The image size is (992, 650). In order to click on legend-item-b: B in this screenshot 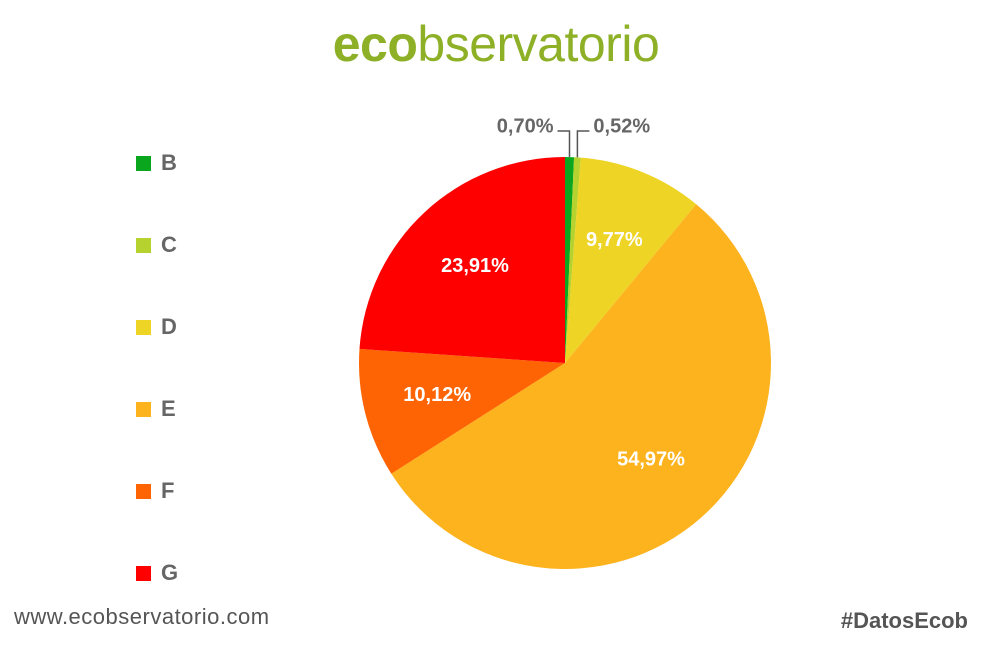, I will do `click(157, 163)`.